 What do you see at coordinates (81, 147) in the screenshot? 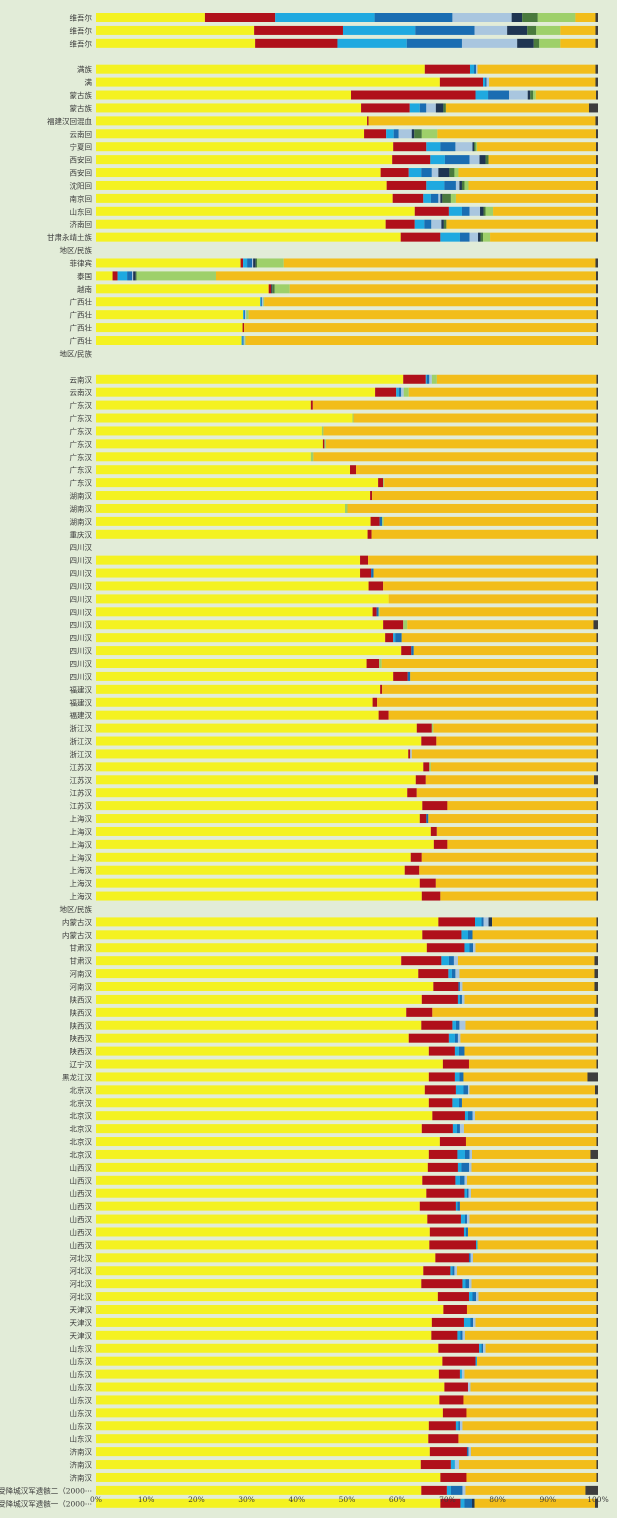
I see `row-label: 宁夏回` at bounding box center [81, 147].